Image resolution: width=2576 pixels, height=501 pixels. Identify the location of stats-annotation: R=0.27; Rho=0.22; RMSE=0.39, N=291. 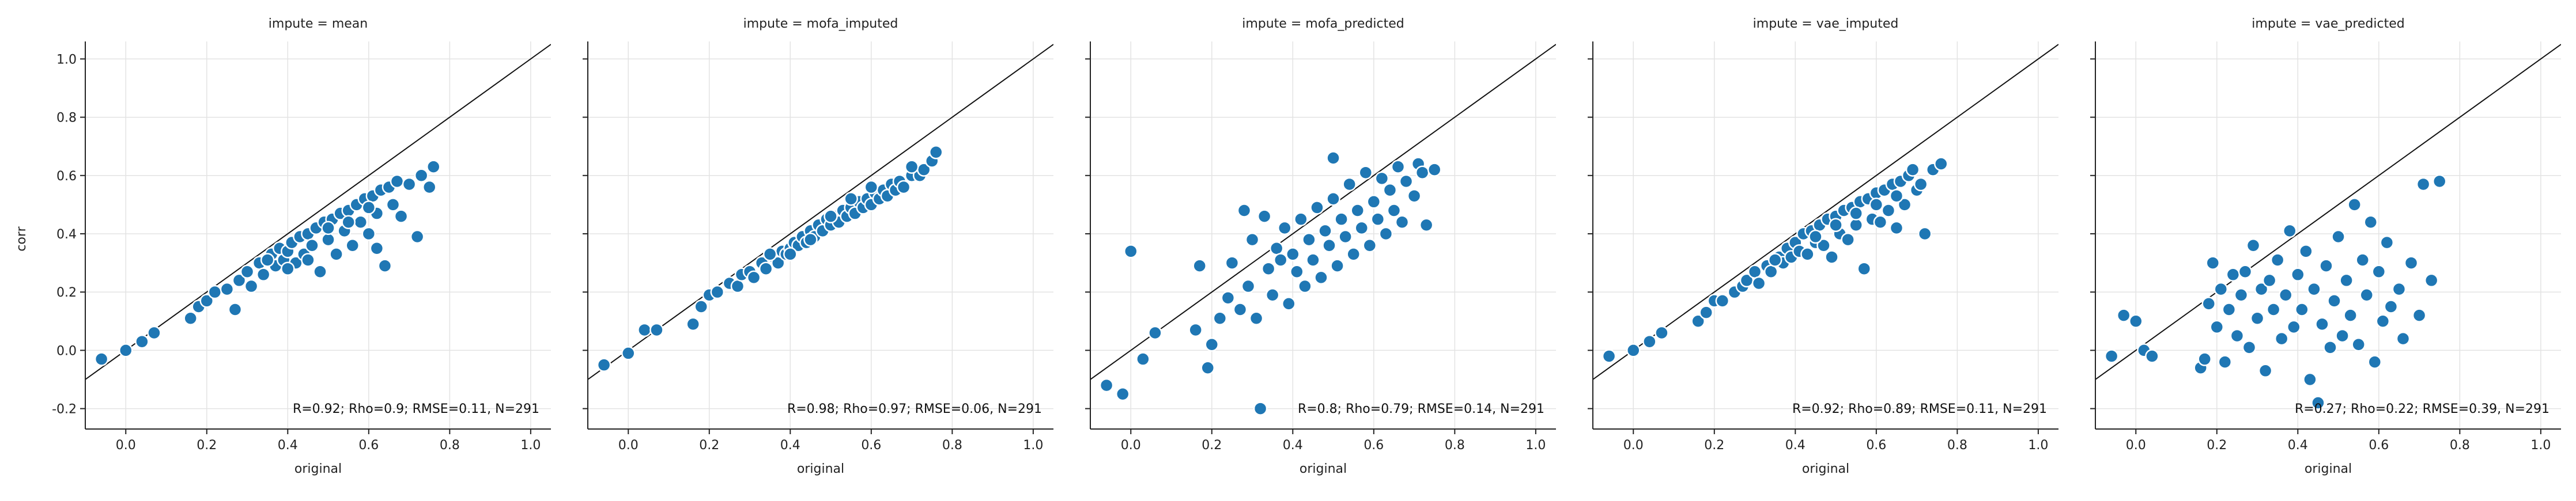
(2422, 409).